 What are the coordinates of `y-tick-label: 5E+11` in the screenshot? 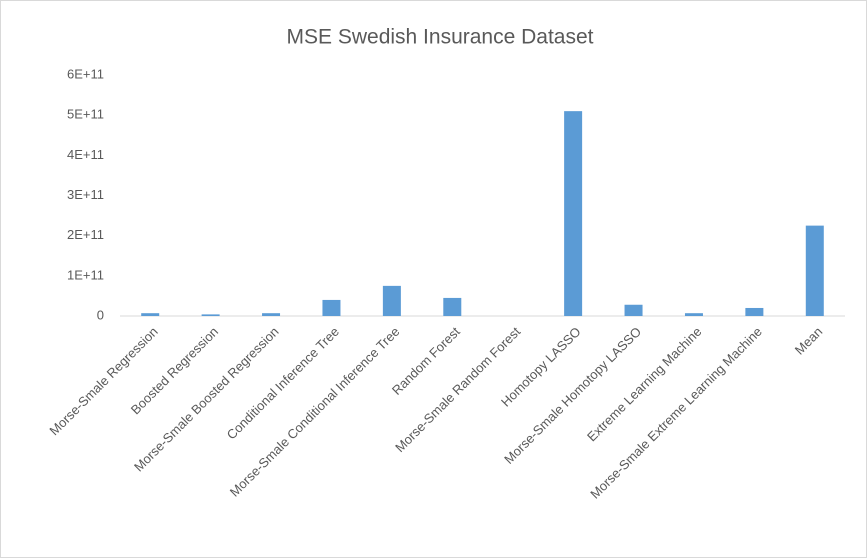 It's located at (85, 114).